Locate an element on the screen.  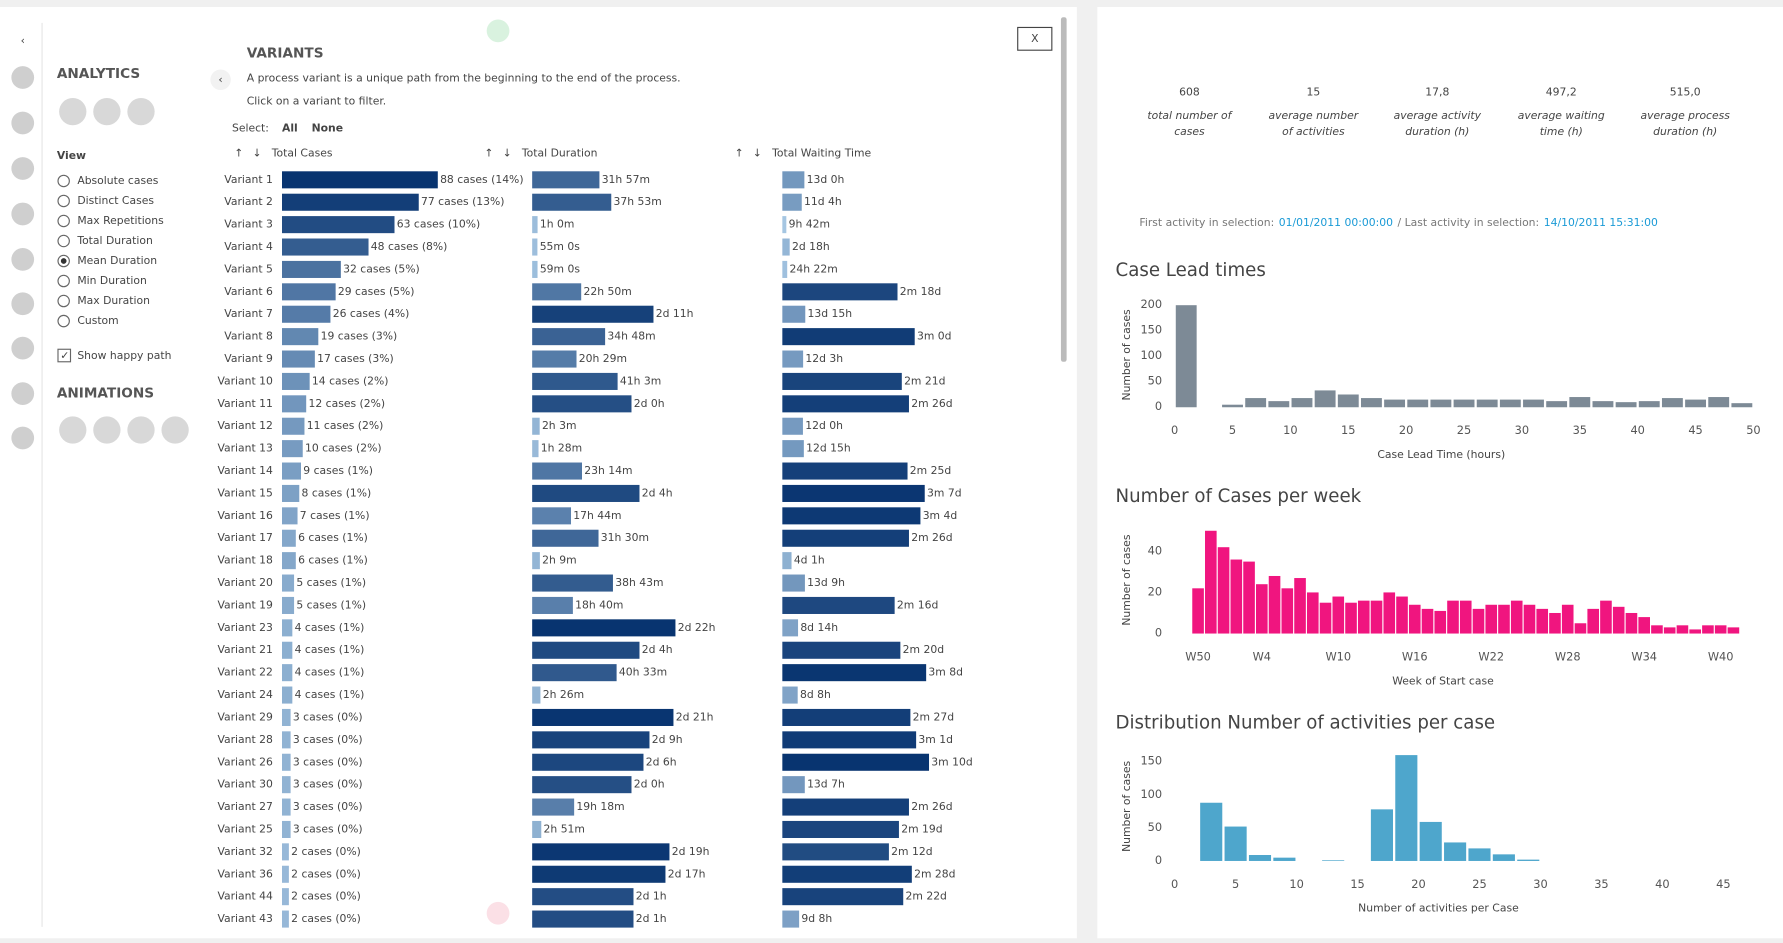
analytics-icons is located at coordinates (107, 111).